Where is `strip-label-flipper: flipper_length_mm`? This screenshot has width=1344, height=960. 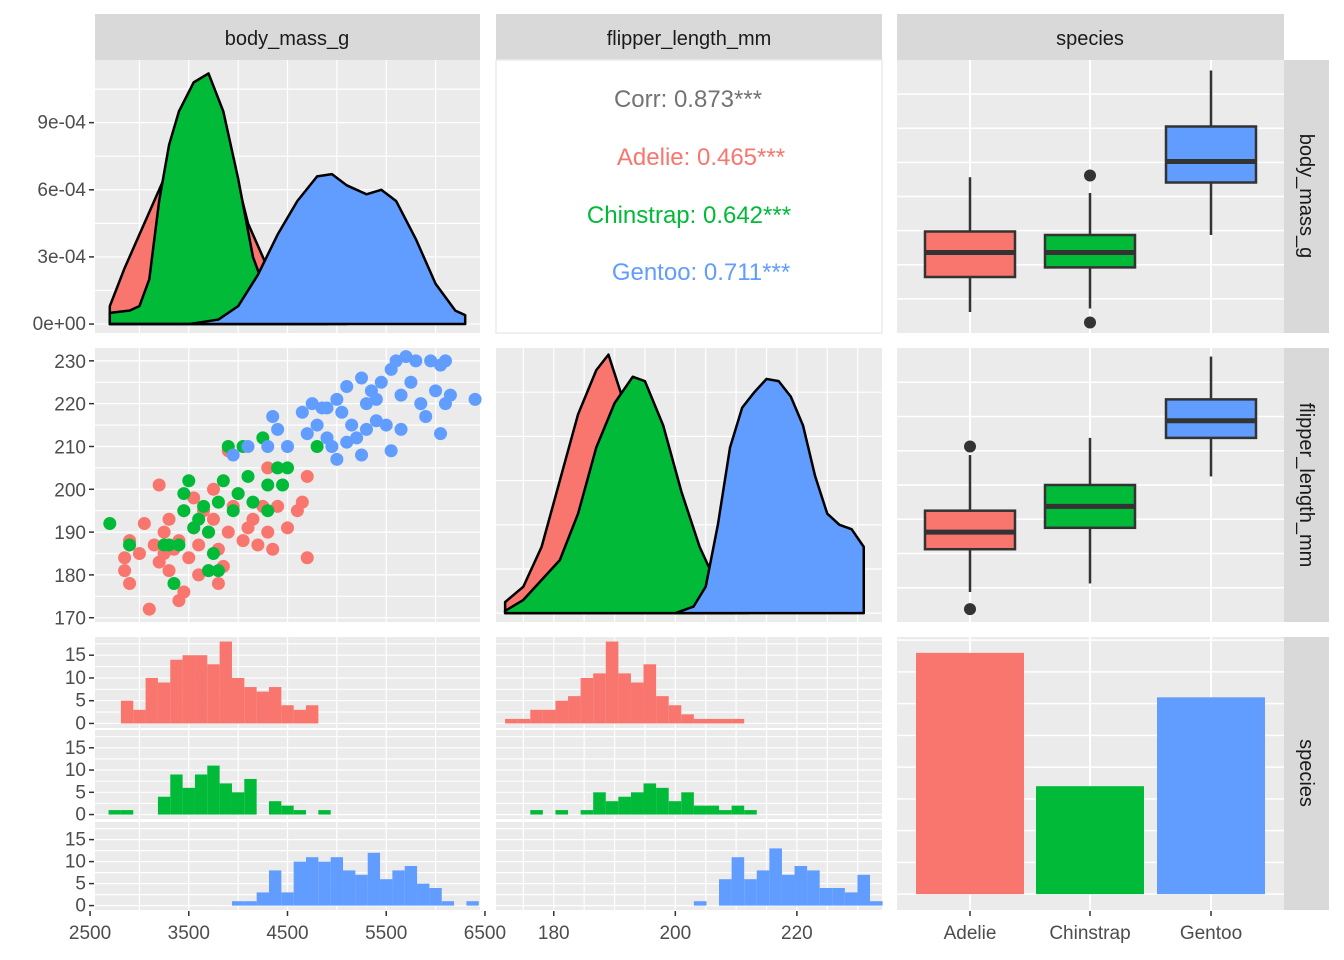
strip-label-flipper: flipper_length_mm is located at coordinates (689, 39).